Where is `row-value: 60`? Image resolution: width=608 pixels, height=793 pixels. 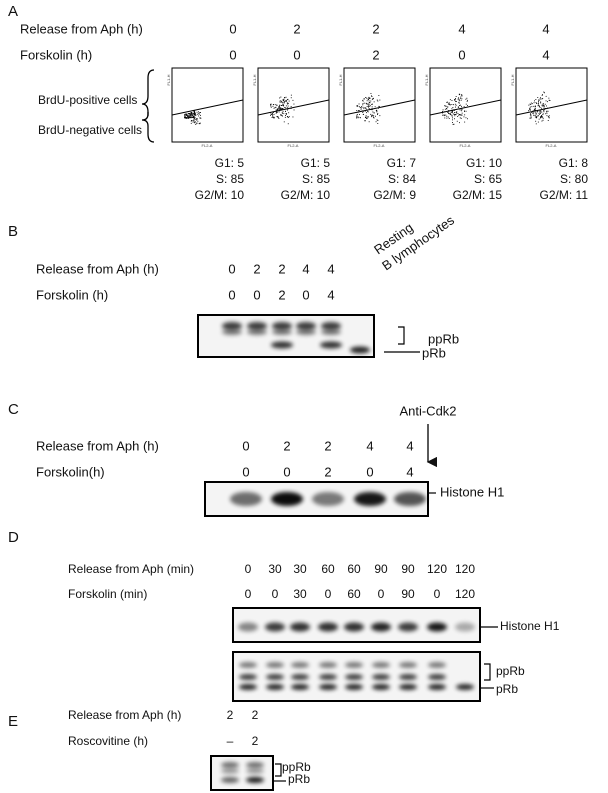 row-value: 60 is located at coordinates (354, 569).